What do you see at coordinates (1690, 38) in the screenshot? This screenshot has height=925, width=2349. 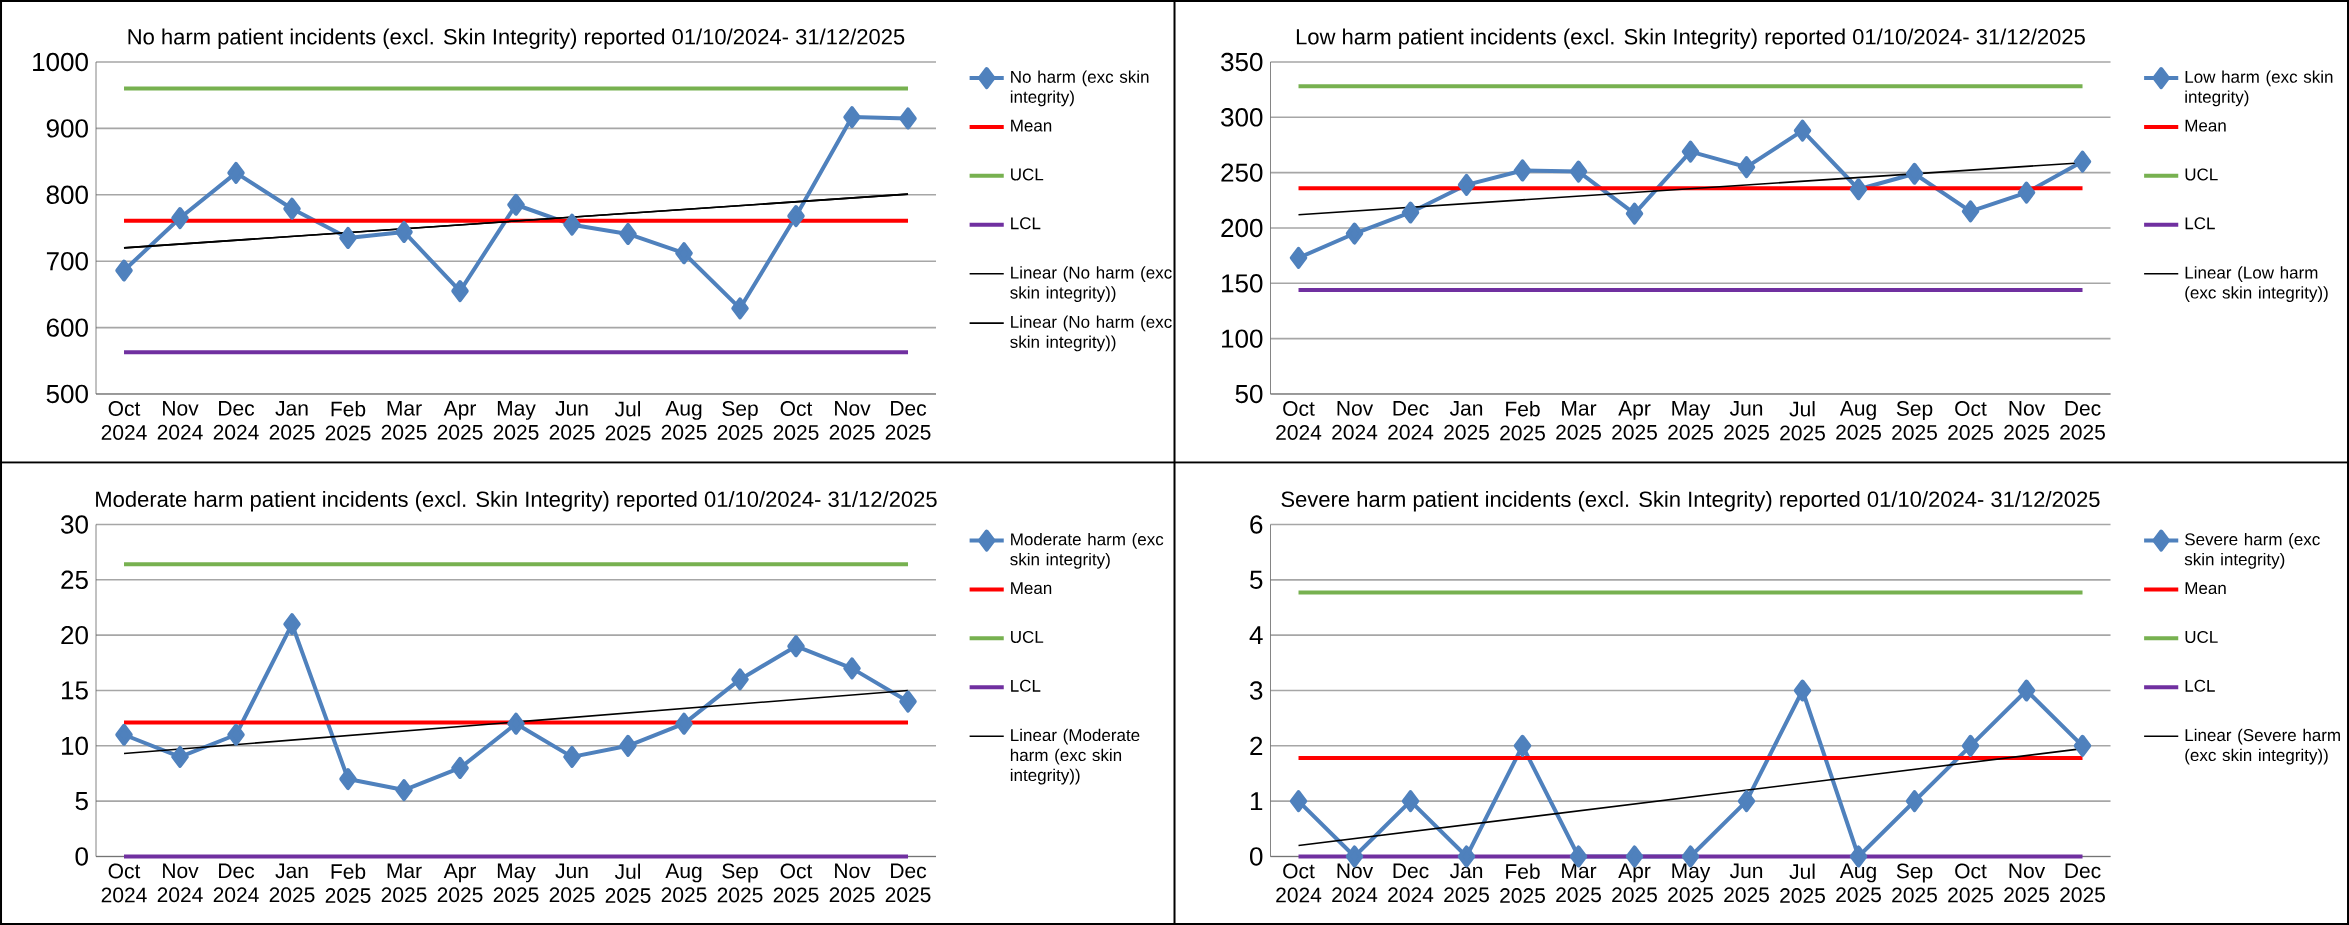 I see `chart-title: Low harm patient incidents (excl. Skin Integrity) reported 01/10/2024- 31/12/2025` at bounding box center [1690, 38].